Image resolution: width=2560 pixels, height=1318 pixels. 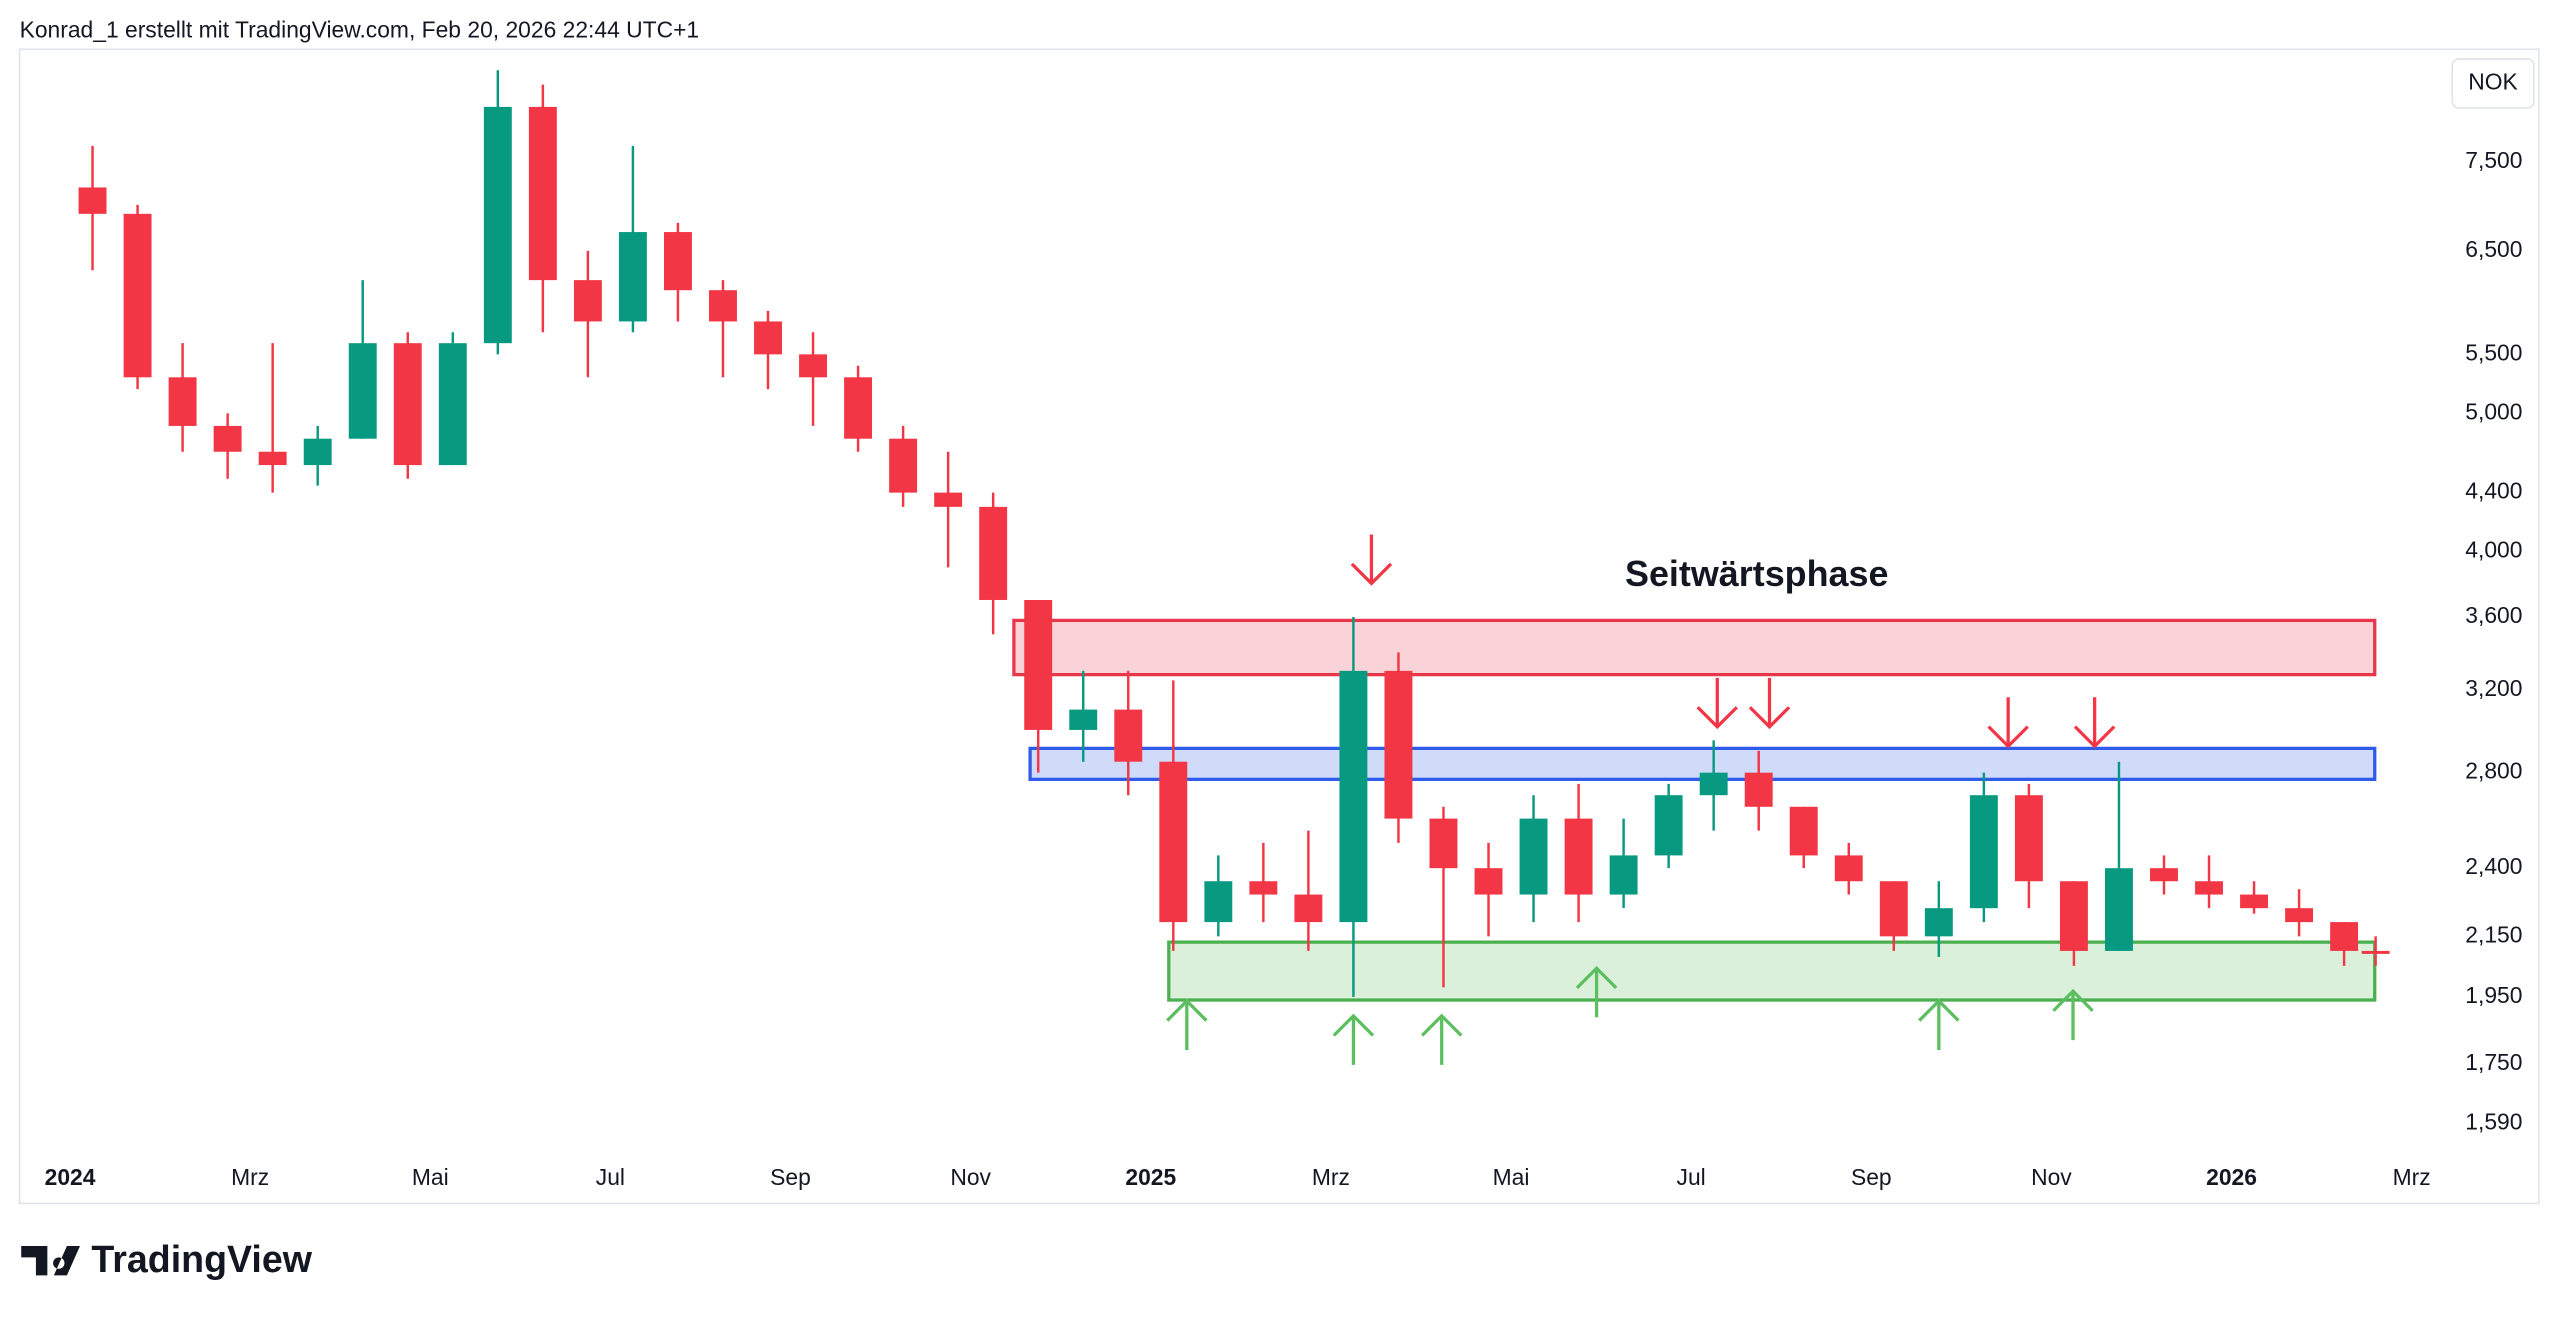 What do you see at coordinates (2493, 160) in the screenshot?
I see `y-tick-label: 7,500` at bounding box center [2493, 160].